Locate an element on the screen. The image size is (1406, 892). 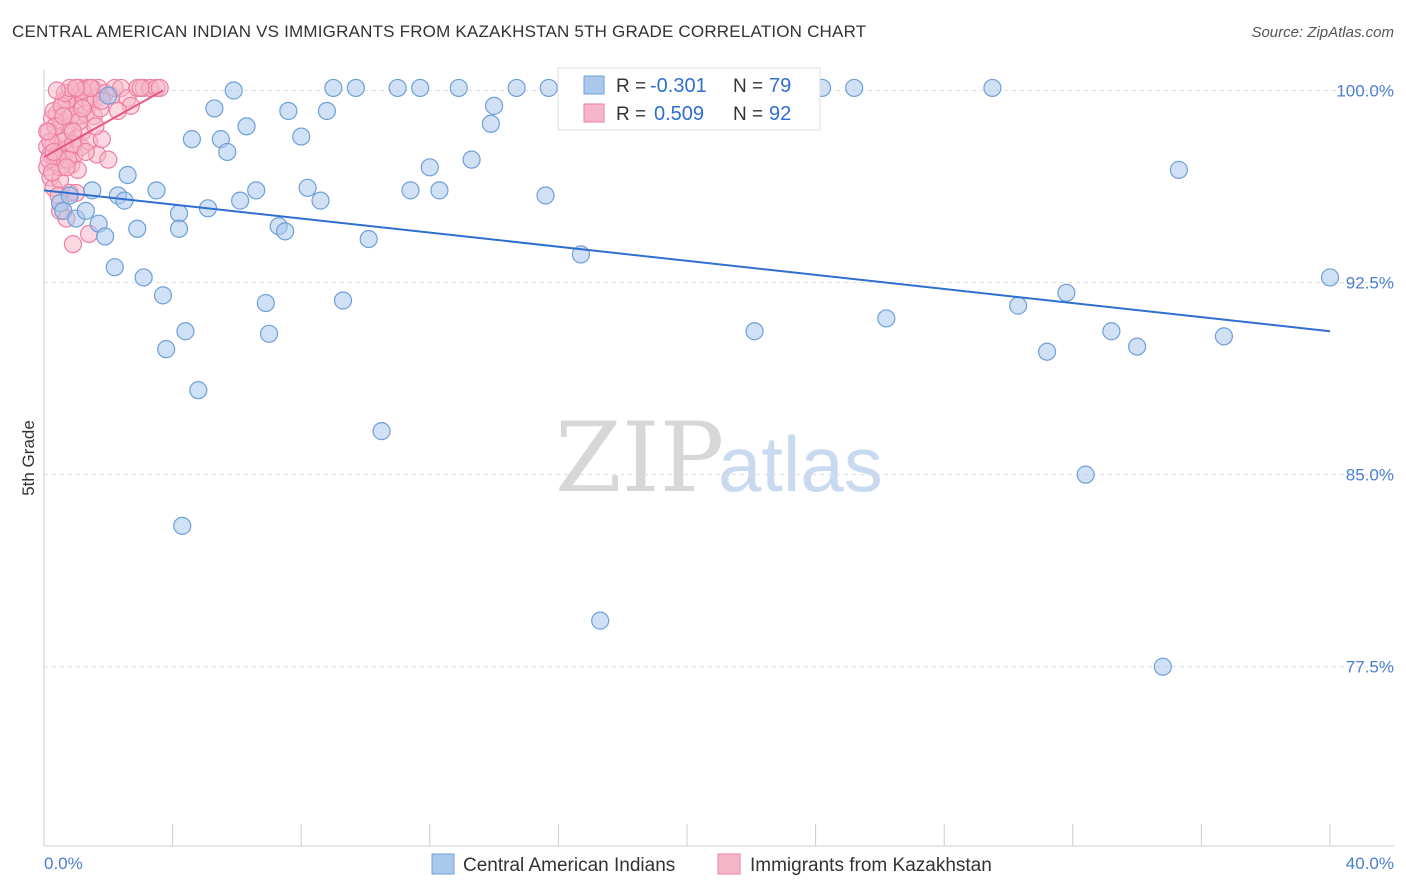
y-tick-label-1: 92.5% is located at coordinates (1370, 283).